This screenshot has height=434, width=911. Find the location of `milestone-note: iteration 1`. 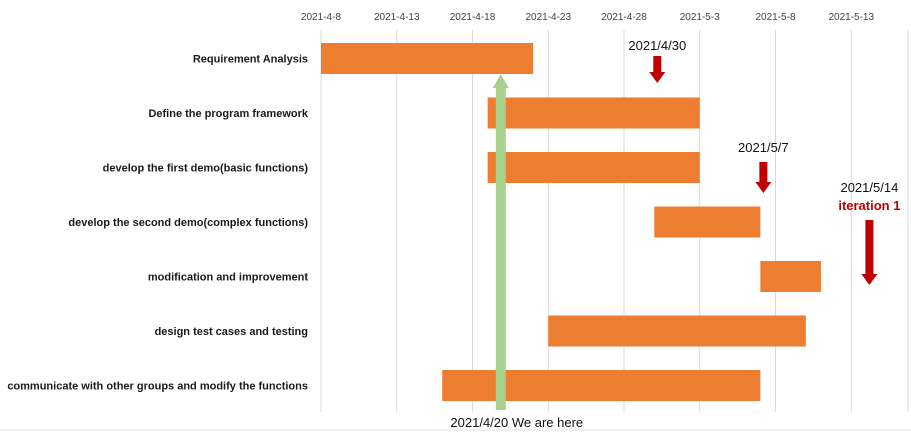

milestone-note: iteration 1 is located at coordinates (869, 205).